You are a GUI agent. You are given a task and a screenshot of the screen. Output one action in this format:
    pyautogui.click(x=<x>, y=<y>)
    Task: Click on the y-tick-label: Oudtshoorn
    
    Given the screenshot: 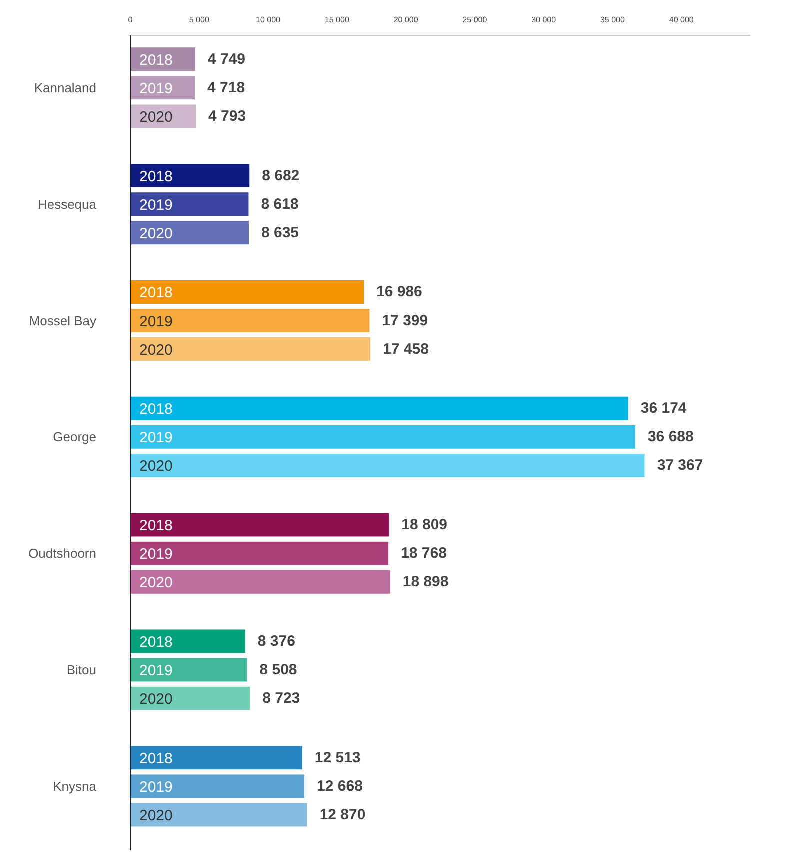 What is the action you would take?
    pyautogui.click(x=62, y=554)
    